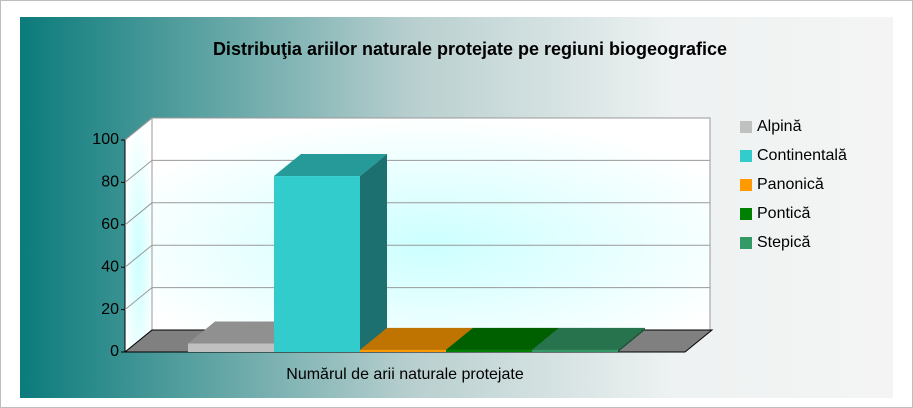 Image resolution: width=913 pixels, height=408 pixels. I want to click on legend-label: Stepică, so click(783, 242).